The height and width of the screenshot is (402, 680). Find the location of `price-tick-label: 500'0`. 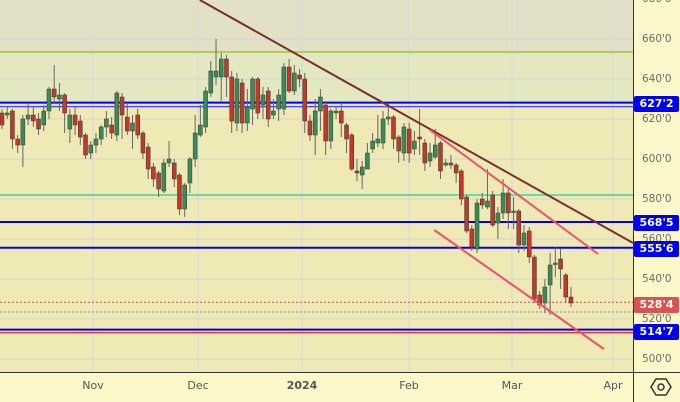

price-tick-label: 500'0 is located at coordinates (657, 359).